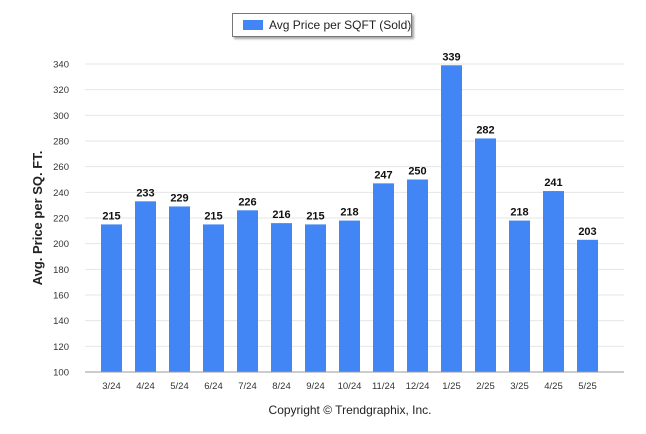 This screenshot has height=434, width=646. Describe the element at coordinates (37, 218) in the screenshot. I see `y-axis-label: Avg. Price per SQ. FT.` at that location.